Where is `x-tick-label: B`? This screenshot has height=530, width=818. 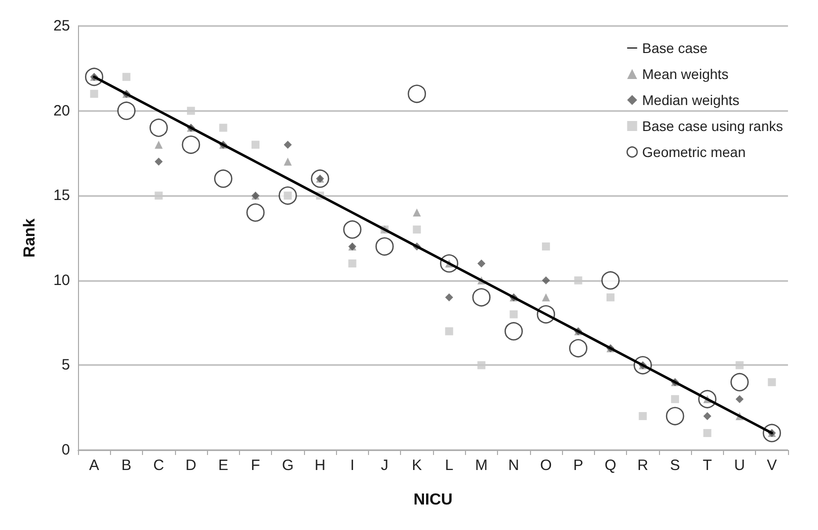
x-tick-label: B is located at coordinates (126, 465).